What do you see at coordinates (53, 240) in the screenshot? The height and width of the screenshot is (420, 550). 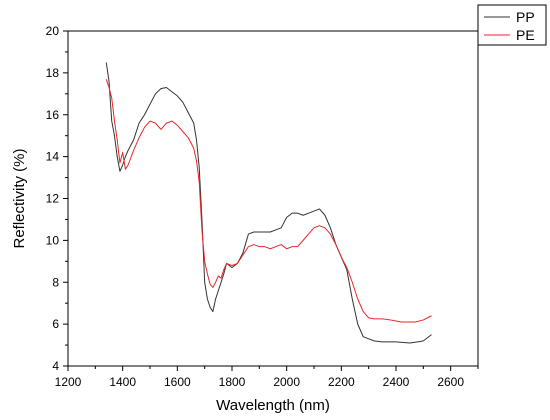 I see `y-tick-label: 10` at bounding box center [53, 240].